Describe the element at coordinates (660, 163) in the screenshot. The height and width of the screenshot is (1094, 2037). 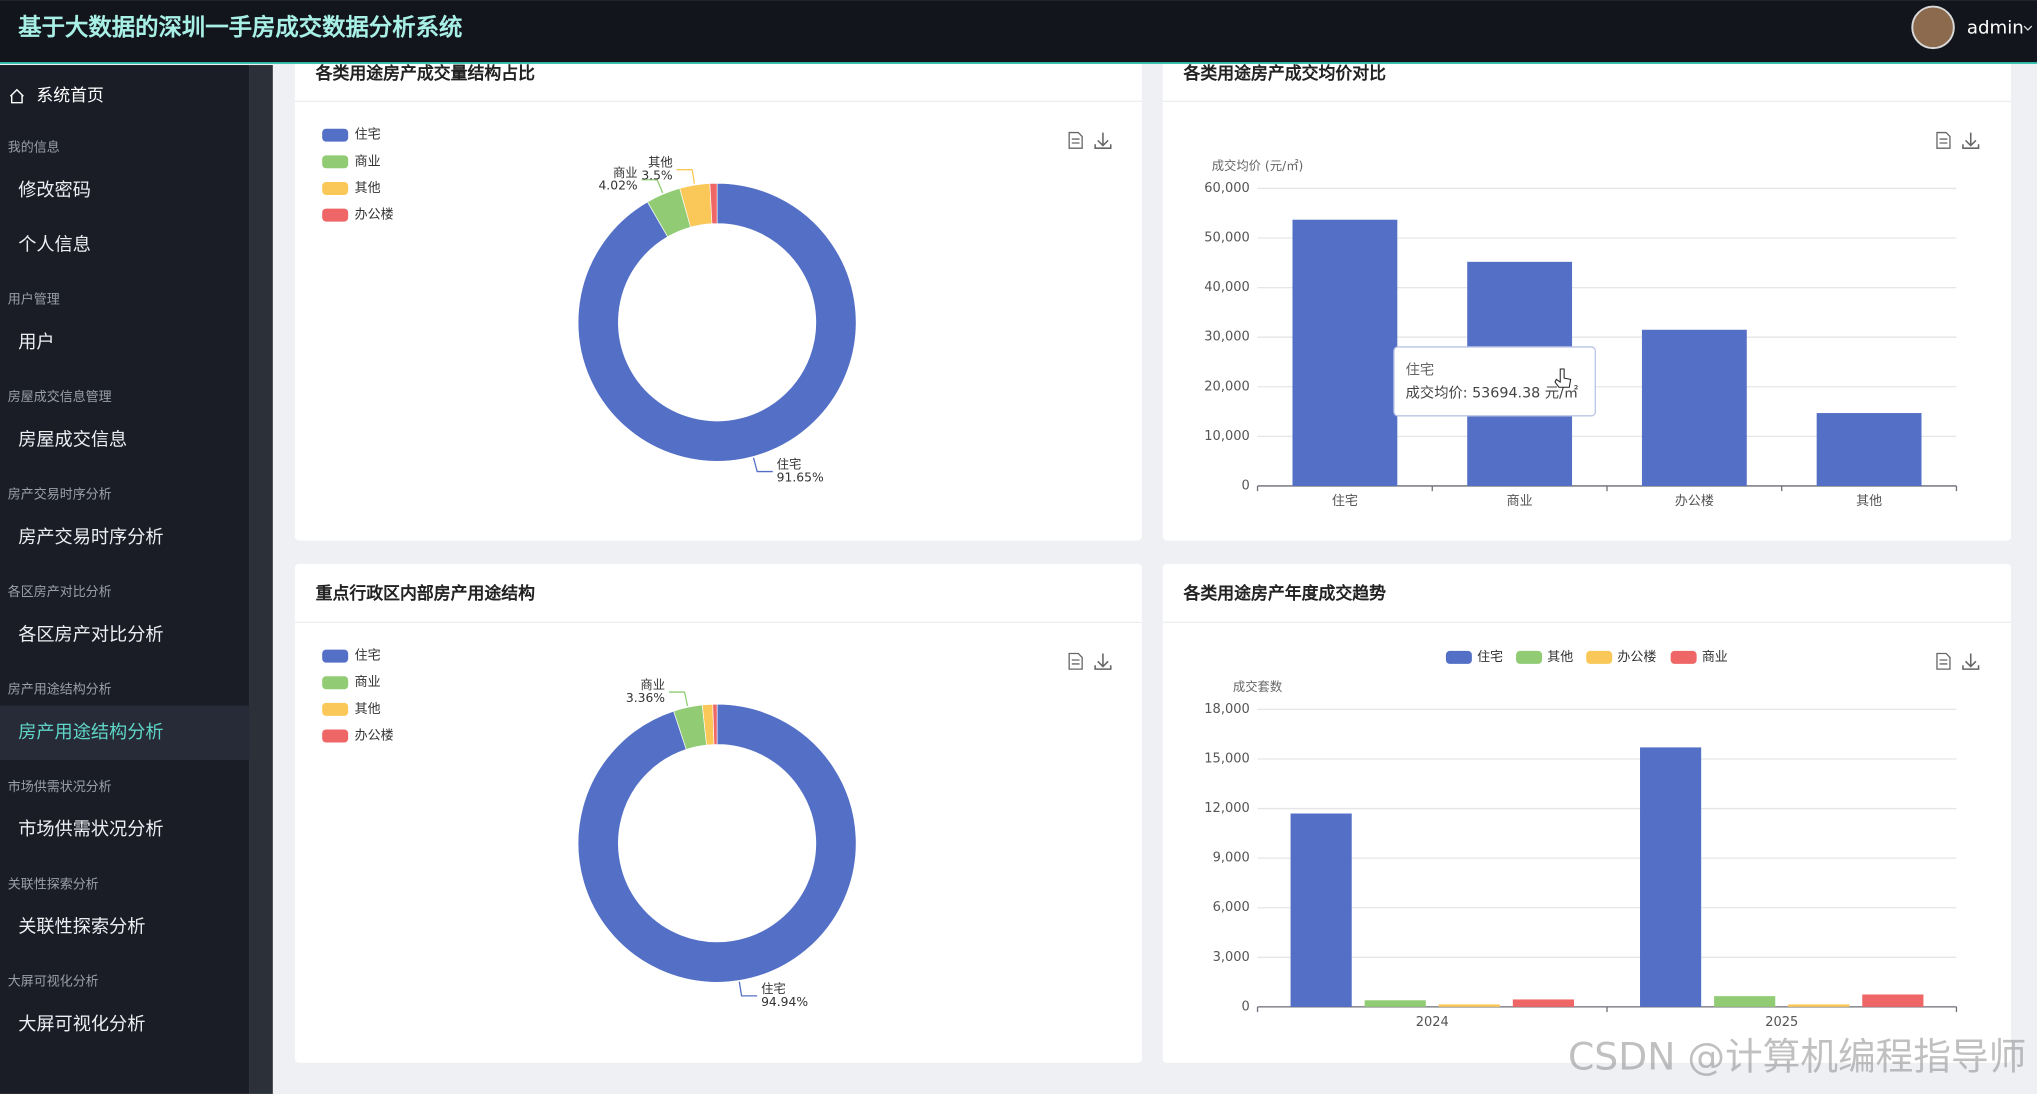
I see `slice-name: 其他` at that location.